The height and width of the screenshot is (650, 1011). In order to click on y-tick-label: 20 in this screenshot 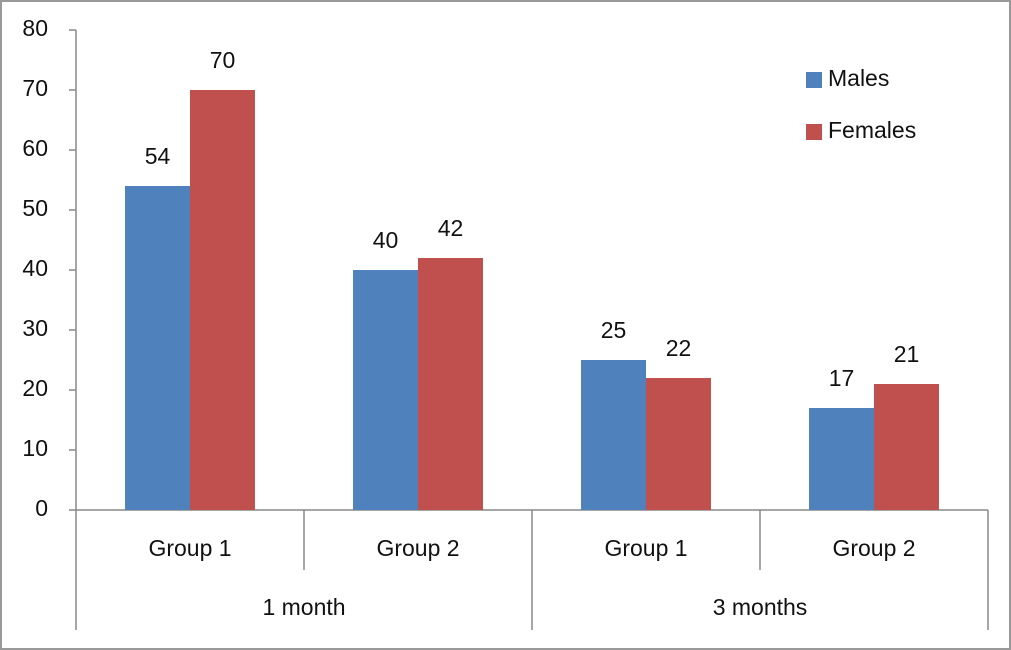, I will do `click(35, 388)`.